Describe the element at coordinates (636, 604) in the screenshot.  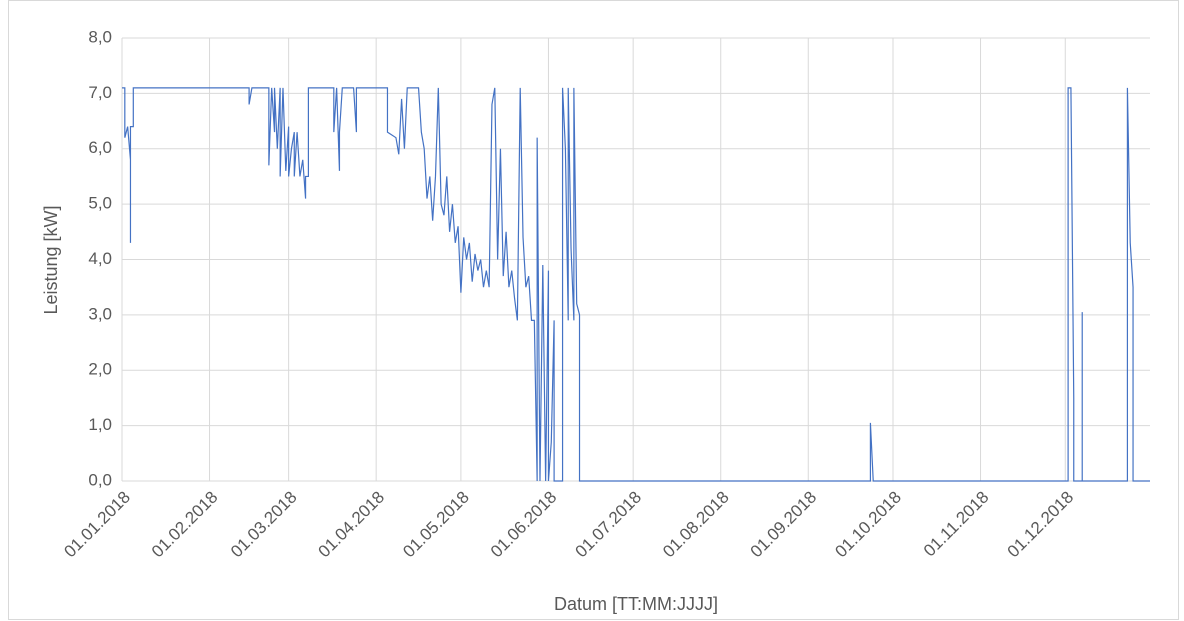
I see `x-axis-label: Datum [TT:MM:JJJJ]` at that location.